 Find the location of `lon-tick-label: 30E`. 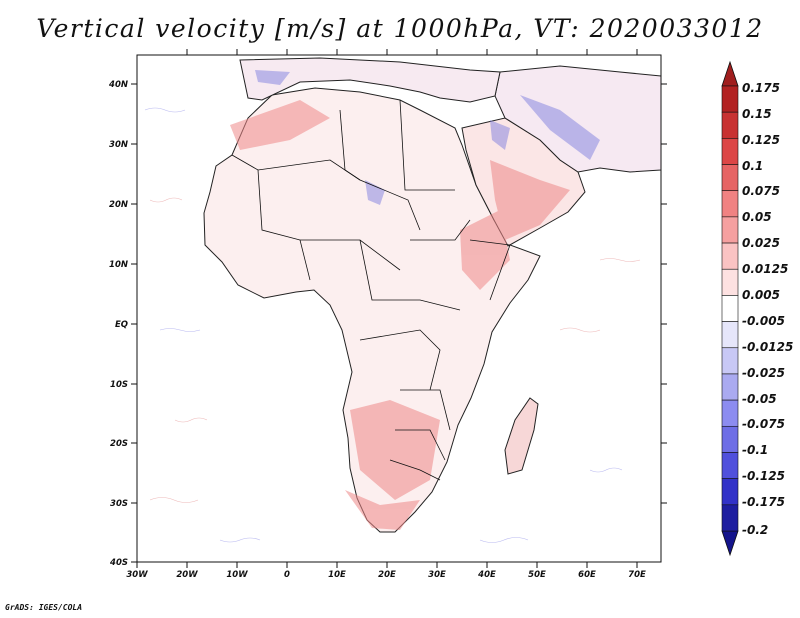

lon-tick-label: 30E is located at coordinates (437, 575).